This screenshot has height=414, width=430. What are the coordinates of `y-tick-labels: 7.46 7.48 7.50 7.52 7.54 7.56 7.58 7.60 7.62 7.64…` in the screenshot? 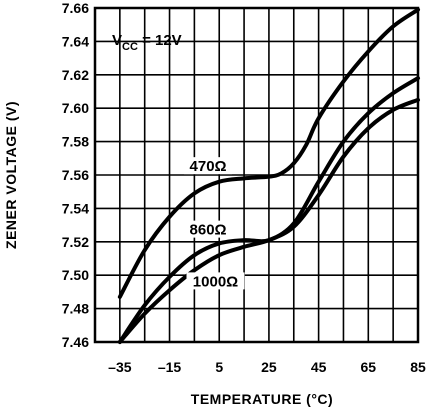 It's located at (75, 175).